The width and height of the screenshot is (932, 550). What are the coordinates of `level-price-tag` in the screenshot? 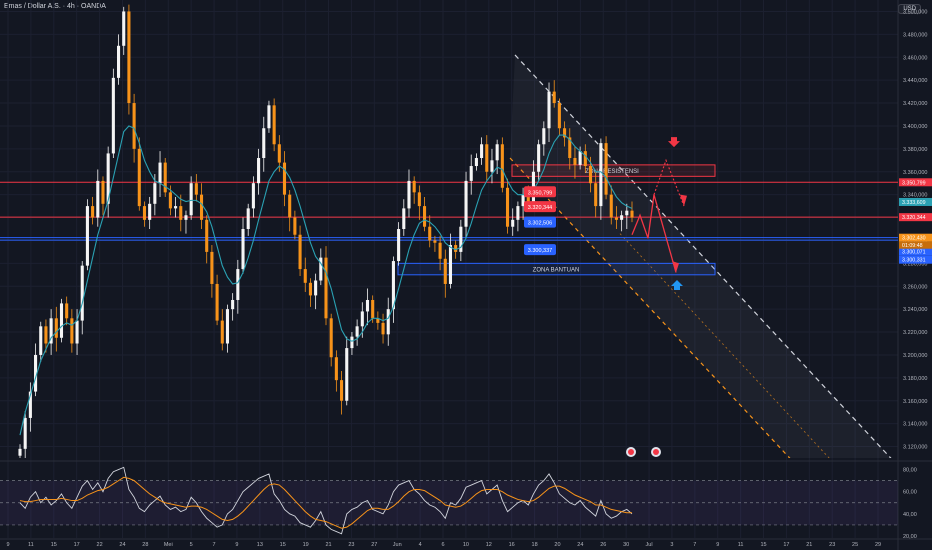 It's located at (540, 207).